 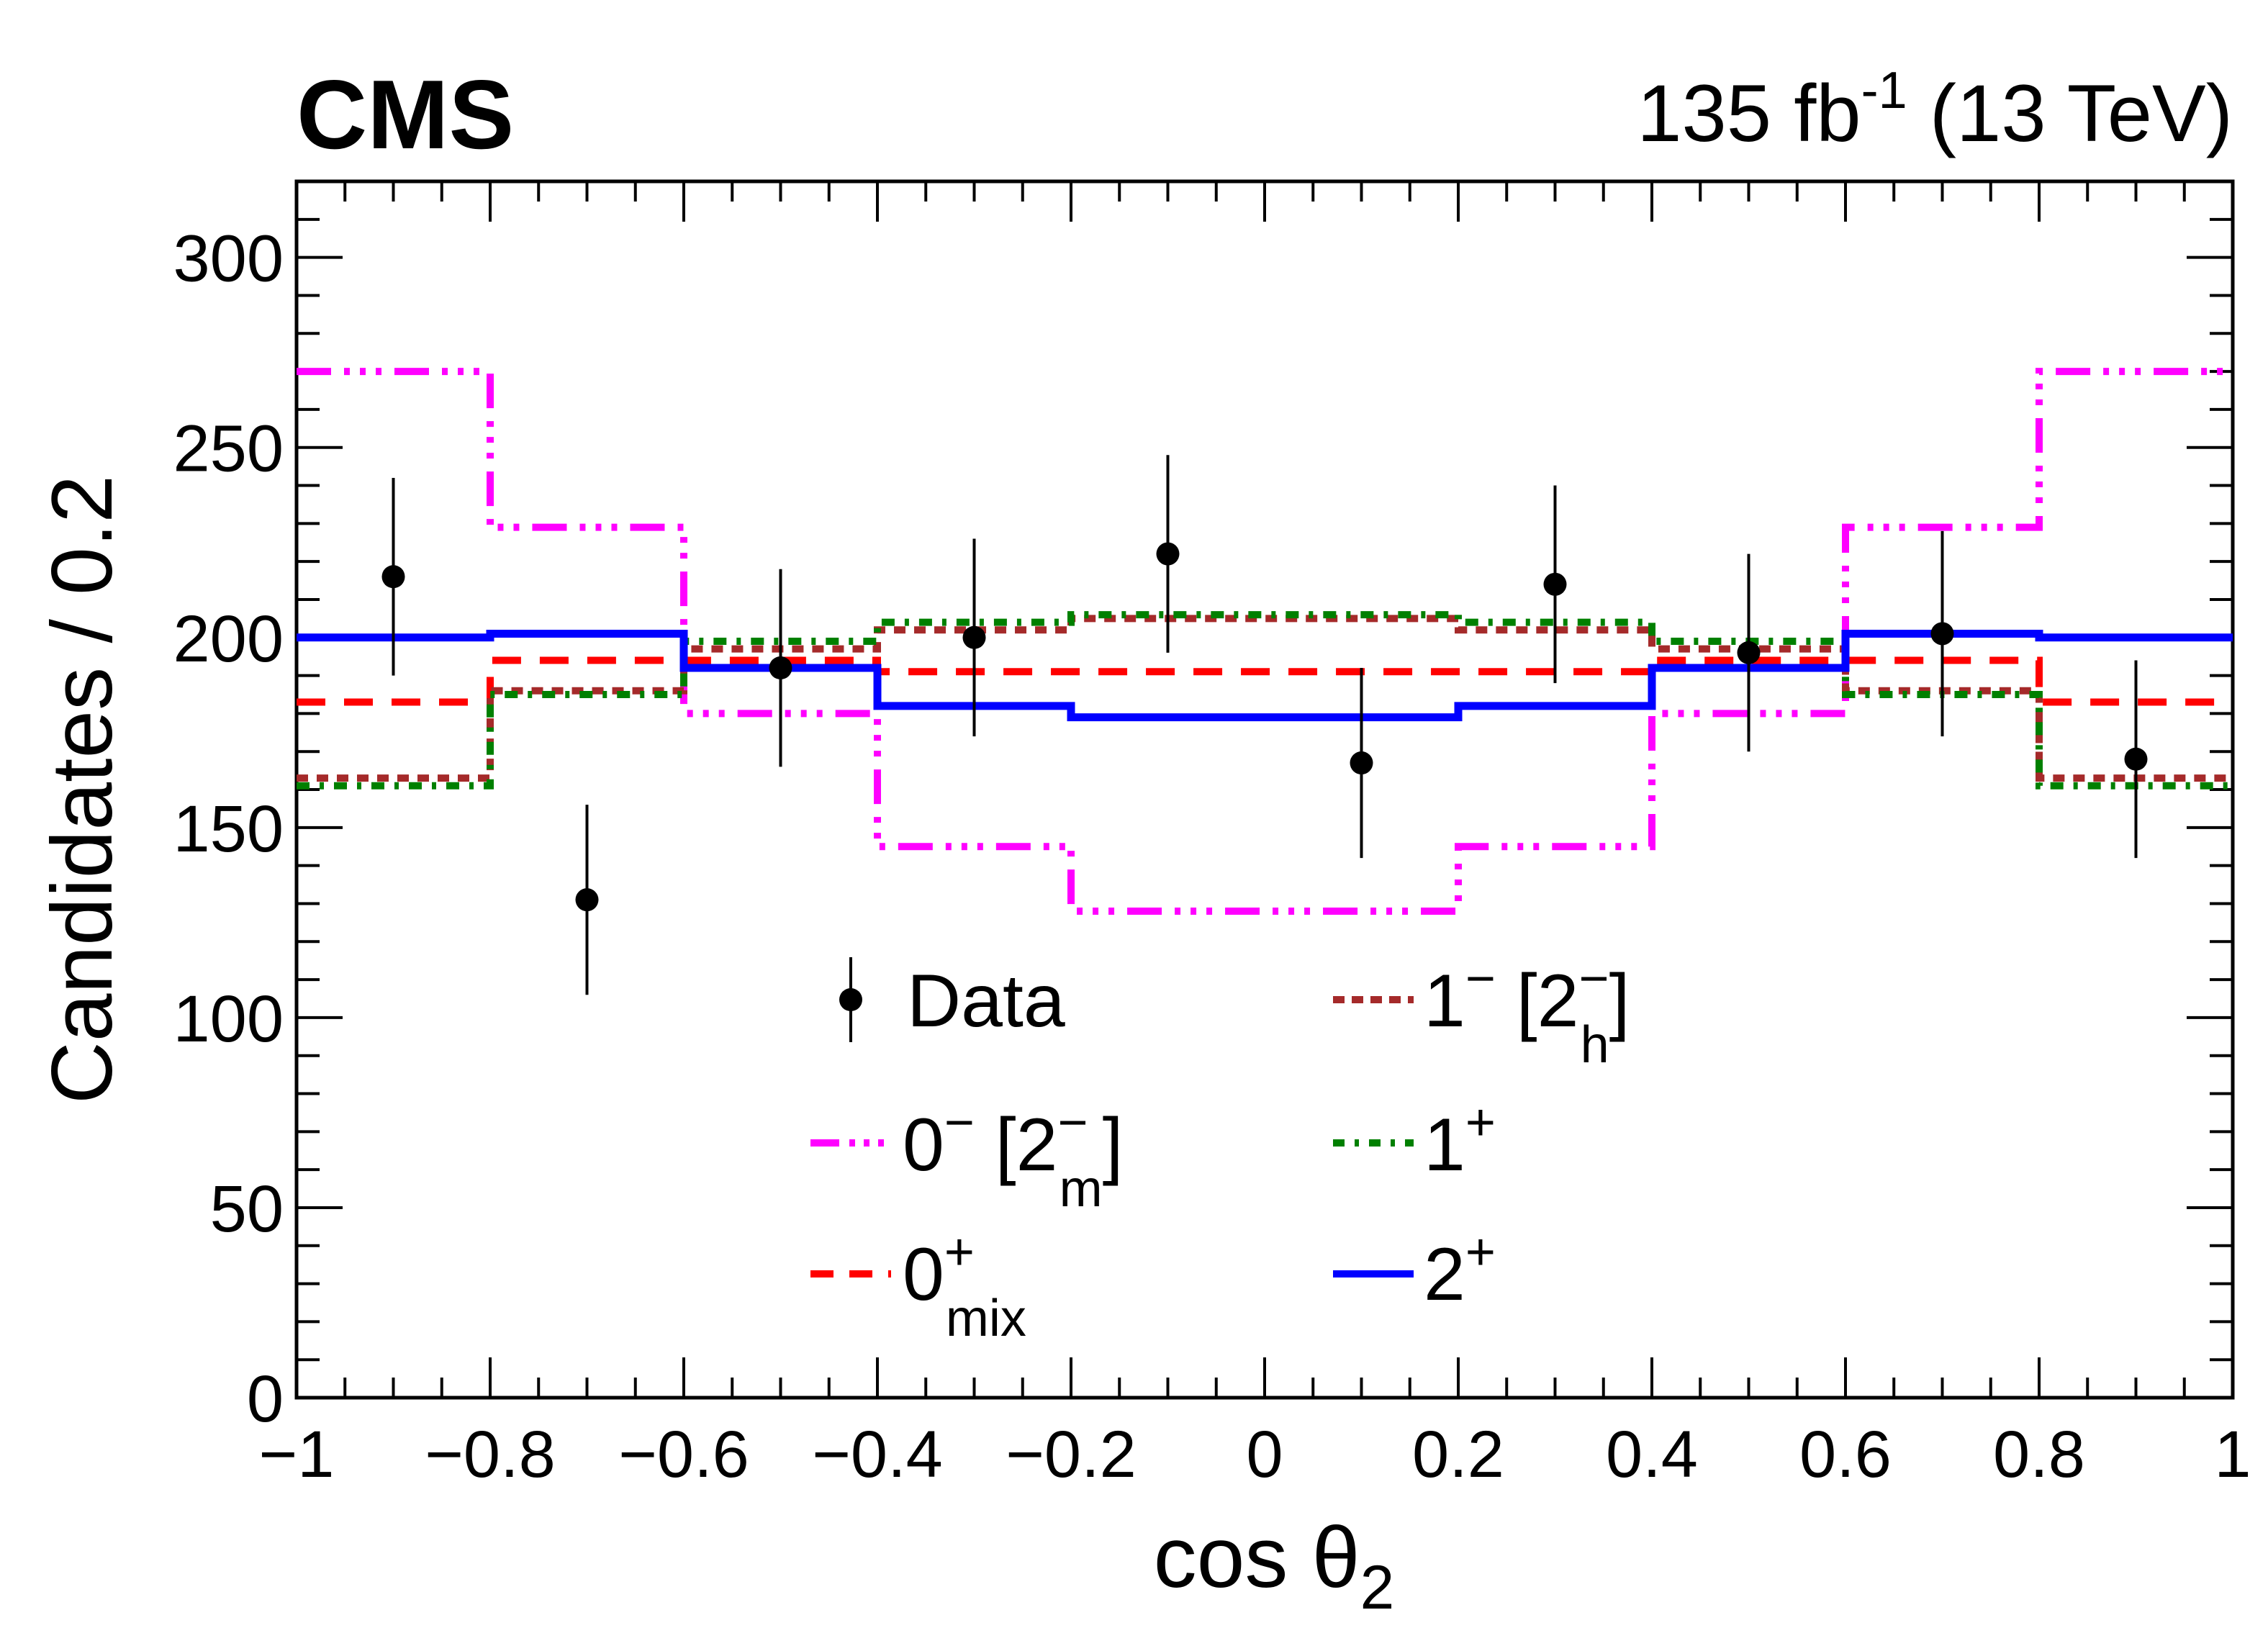 What do you see at coordinates (1073, 1123) in the screenshot?
I see `legend-0minus-rest-sup: −` at bounding box center [1073, 1123].